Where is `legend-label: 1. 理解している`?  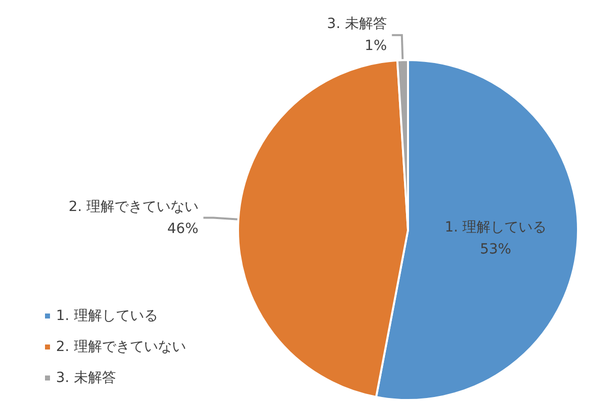 legend-label: 1. 理解している is located at coordinates (107, 316).